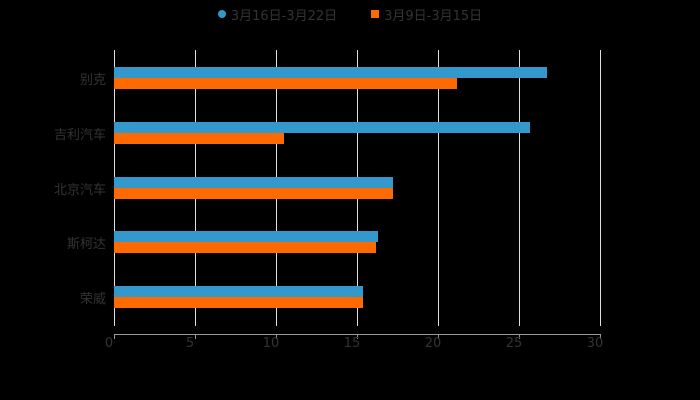 The height and width of the screenshot is (400, 700). What do you see at coordinates (190, 343) in the screenshot?
I see `x-tick-label: 5` at bounding box center [190, 343].